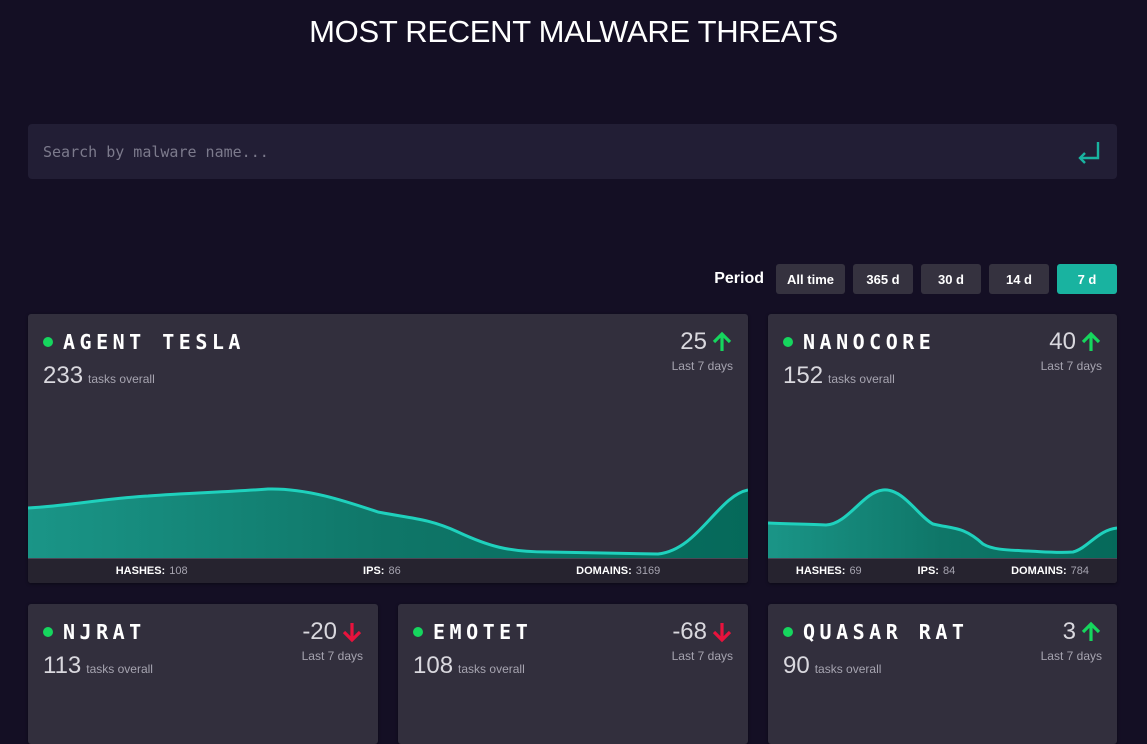 This screenshot has height=744, width=1147. What do you see at coordinates (828, 571) in the screenshot?
I see `hashes-stat: HASHES: 69` at bounding box center [828, 571].